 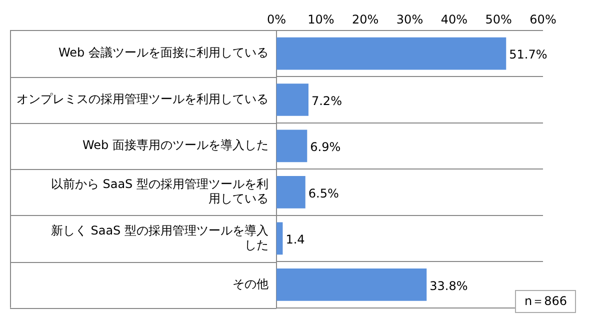 I want to click on annotation: n＝866, so click(x=545, y=301).